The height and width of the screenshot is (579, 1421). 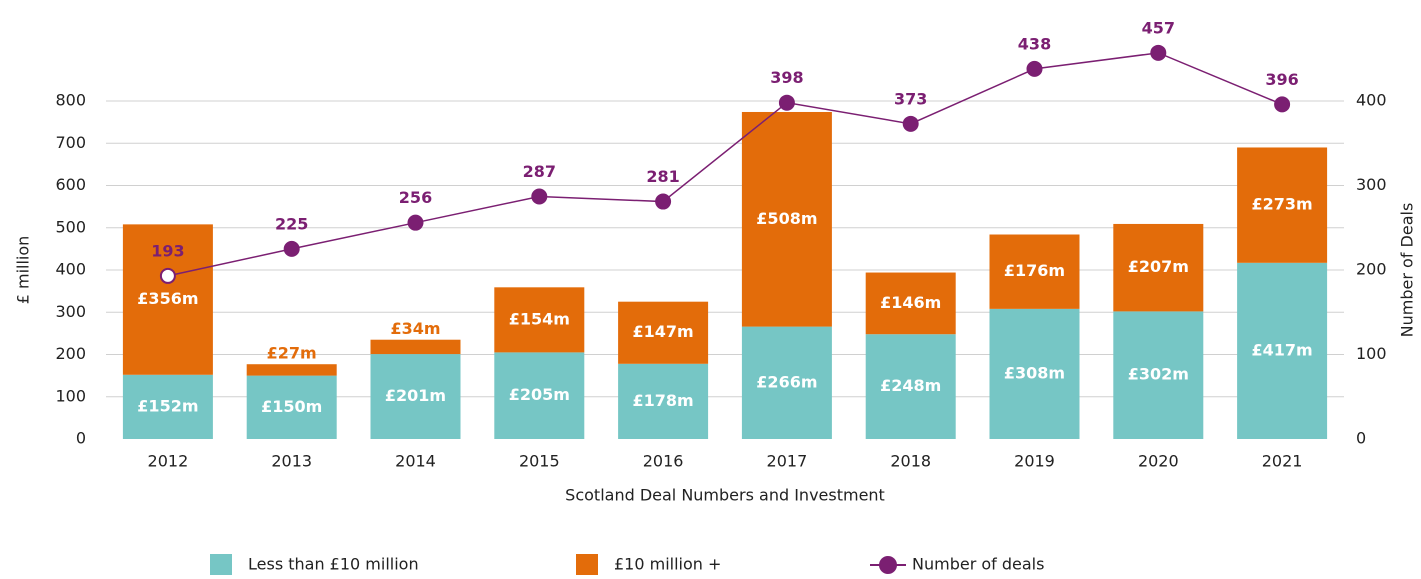 I want to click on y-tick-label: 300, so click(x=70, y=311).